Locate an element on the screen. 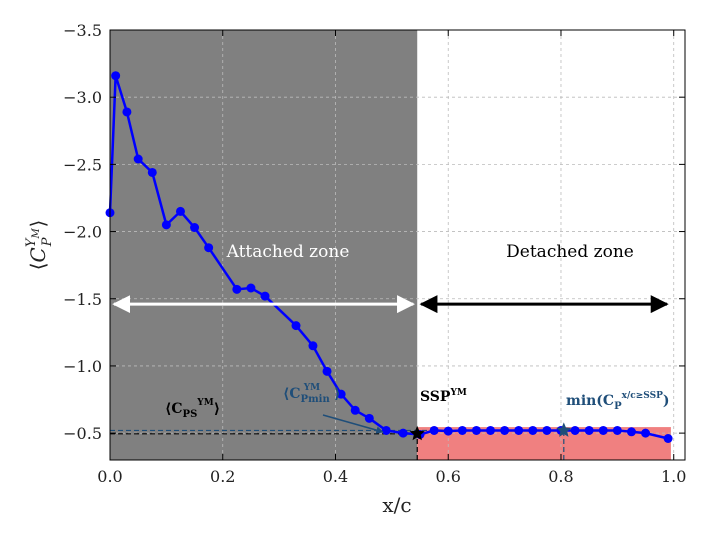 The height and width of the screenshot is (535, 713). x-tick-label: 0.0 is located at coordinates (109, 476).